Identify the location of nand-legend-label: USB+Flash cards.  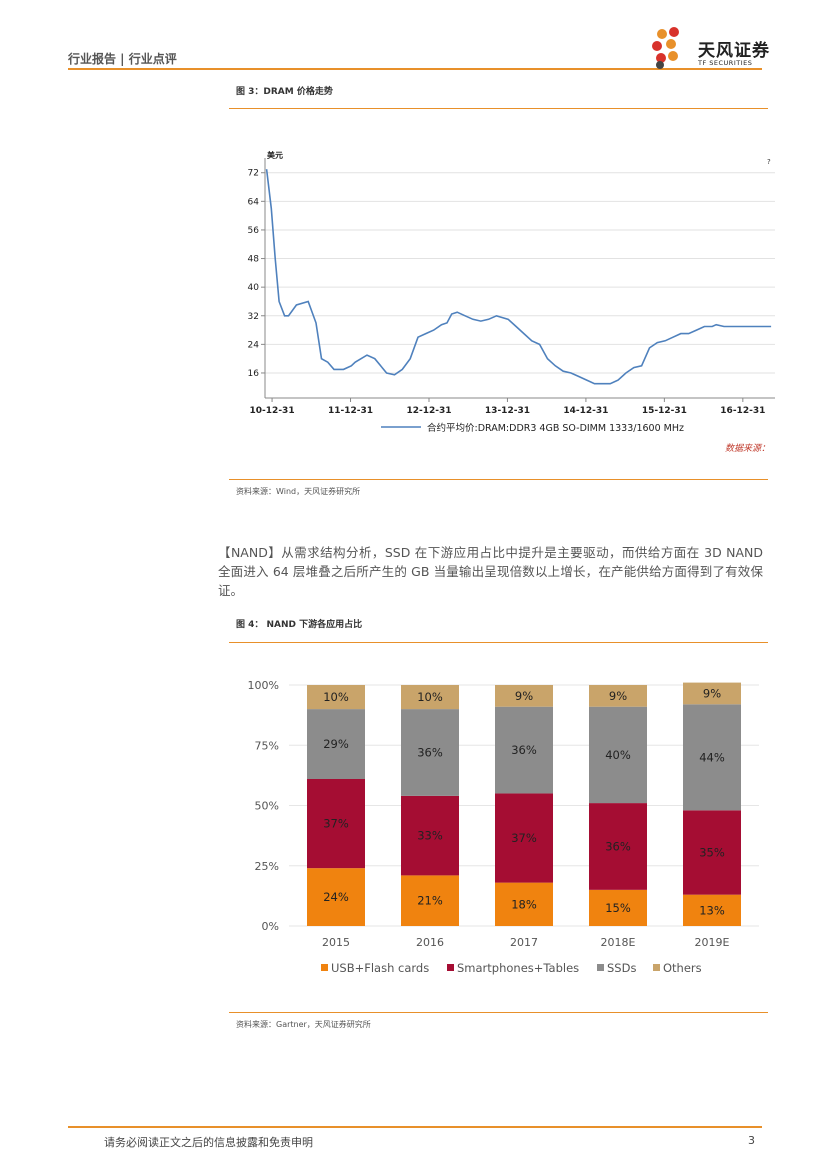
(380, 968).